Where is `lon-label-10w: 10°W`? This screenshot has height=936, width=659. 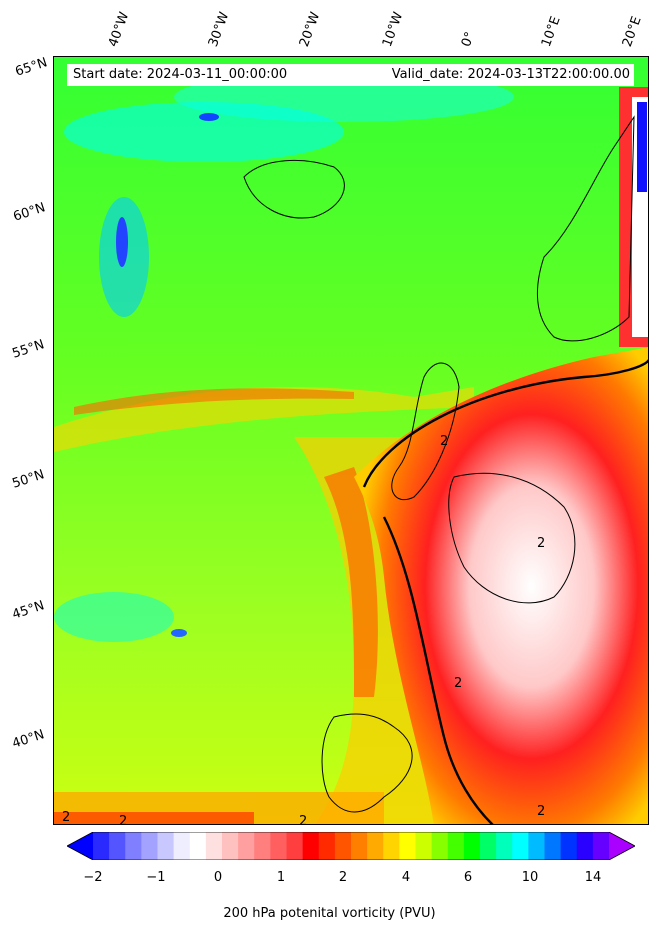
lon-label-10w: 10°W is located at coordinates (393, 29).